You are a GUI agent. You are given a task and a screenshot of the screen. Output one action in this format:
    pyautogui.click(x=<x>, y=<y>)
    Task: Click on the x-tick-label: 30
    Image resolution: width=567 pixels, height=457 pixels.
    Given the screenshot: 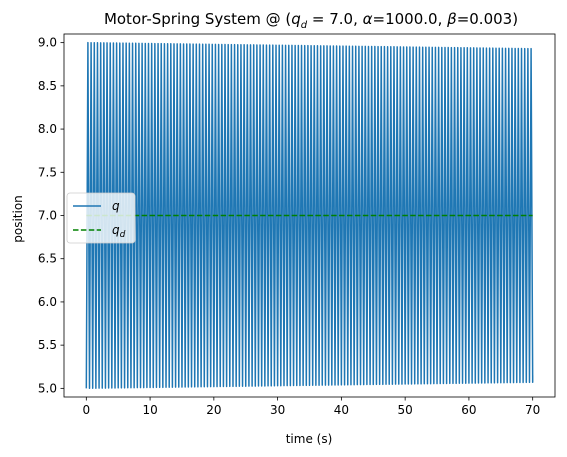 What is the action you would take?
    pyautogui.click(x=277, y=410)
    